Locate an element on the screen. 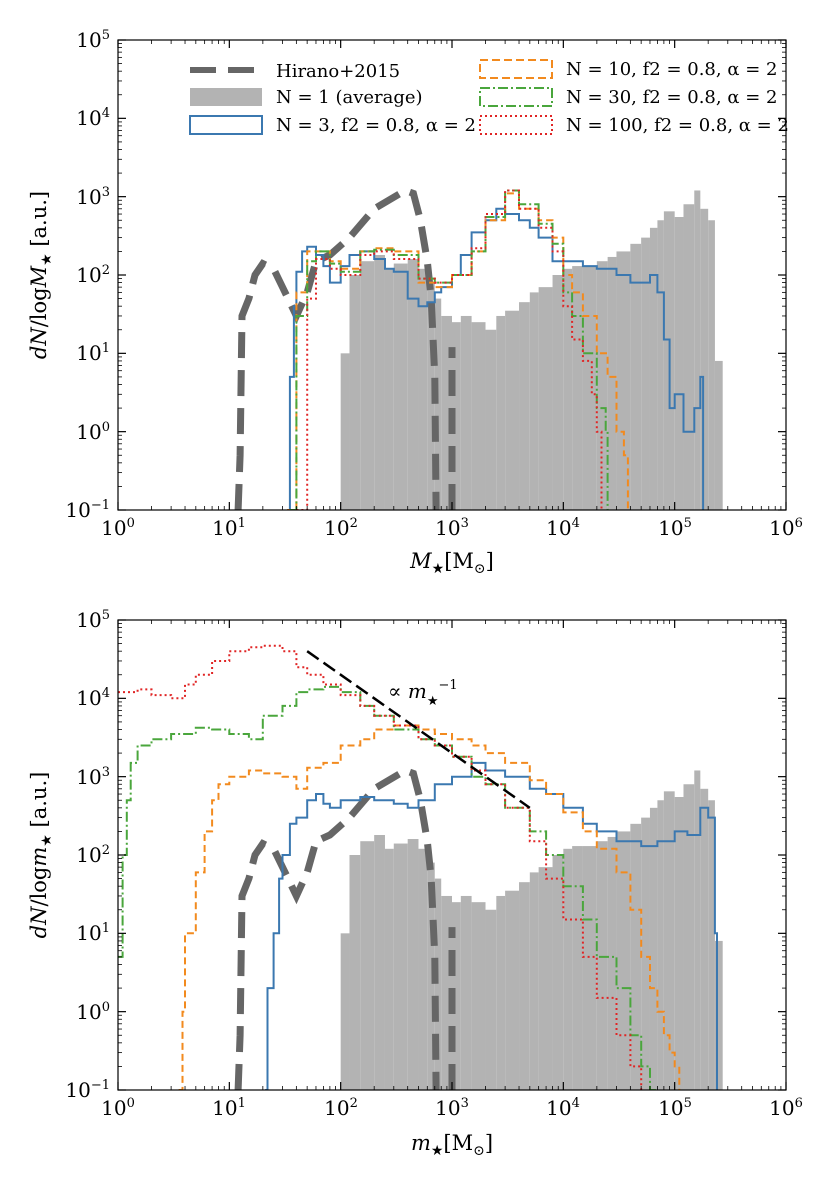 This screenshot has height=1185, width=830. top-ytick-label-2: 102 is located at coordinates (93, 275).